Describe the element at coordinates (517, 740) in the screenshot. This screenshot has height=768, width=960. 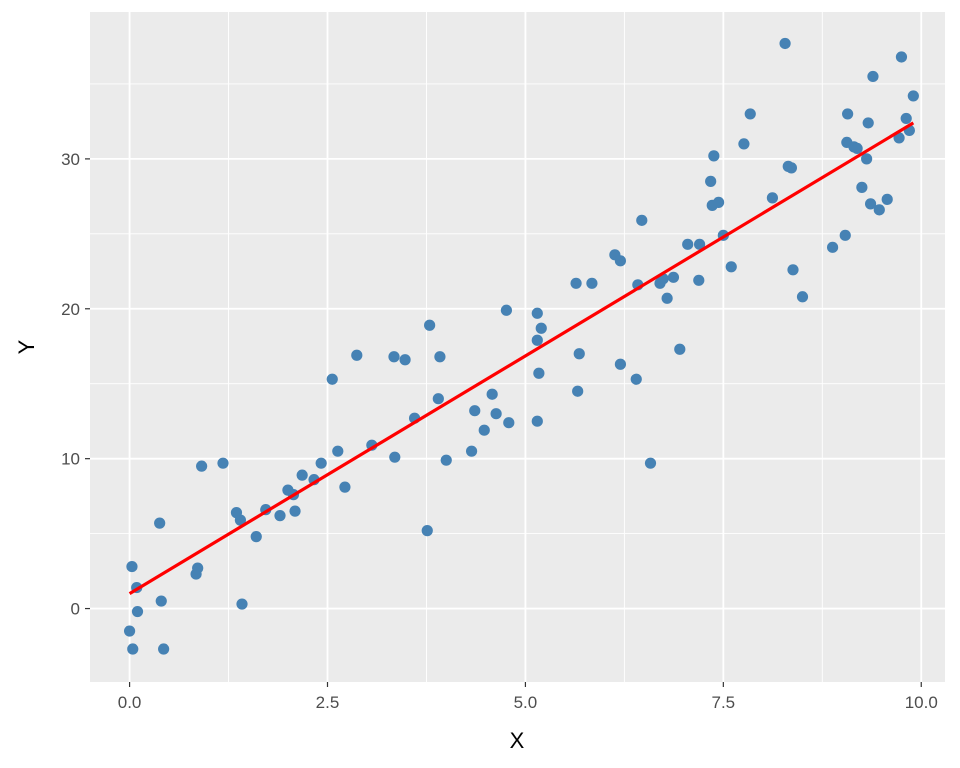
I see `x-axis-title: X` at that location.